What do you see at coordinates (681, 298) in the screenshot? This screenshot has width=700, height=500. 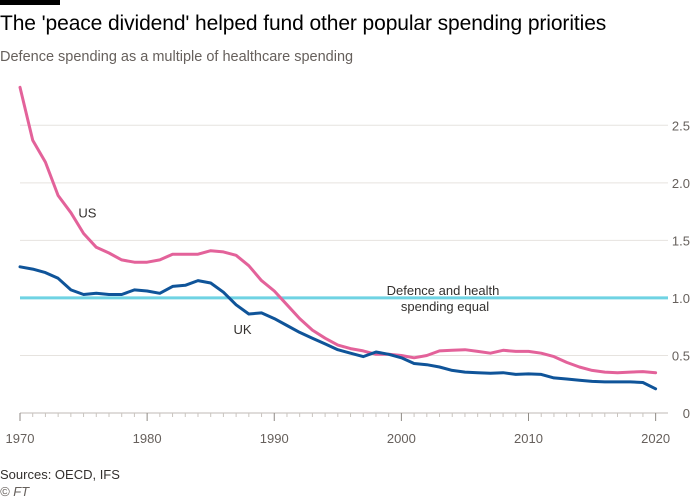 I see `y-tick-label: 1.0` at bounding box center [681, 298].